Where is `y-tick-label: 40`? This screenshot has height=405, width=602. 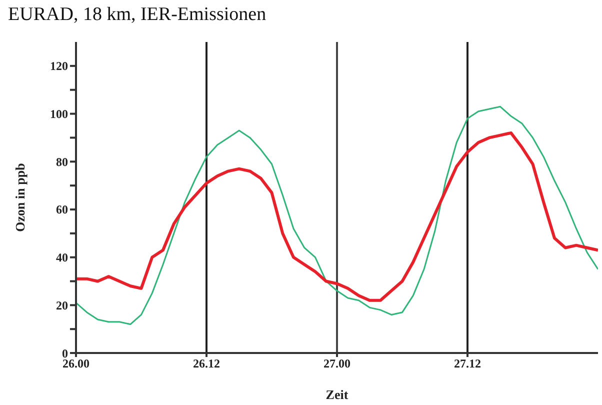 y-tick-label: 40 is located at coordinates (62, 257).